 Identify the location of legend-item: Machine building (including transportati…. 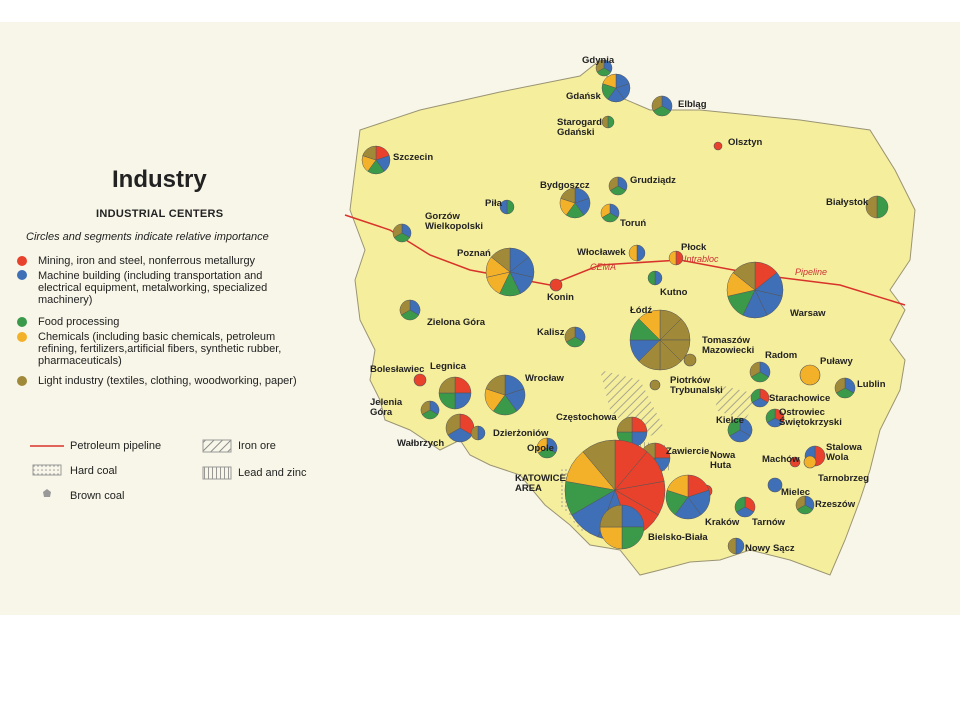
(153, 288).